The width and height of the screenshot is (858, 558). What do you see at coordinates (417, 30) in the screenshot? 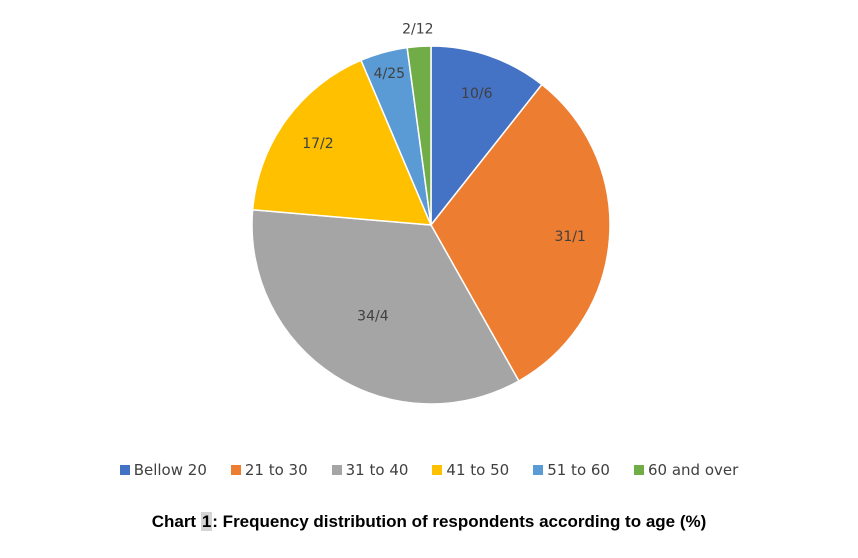
I see `data-label-60-and-over: 2/12` at bounding box center [417, 30].